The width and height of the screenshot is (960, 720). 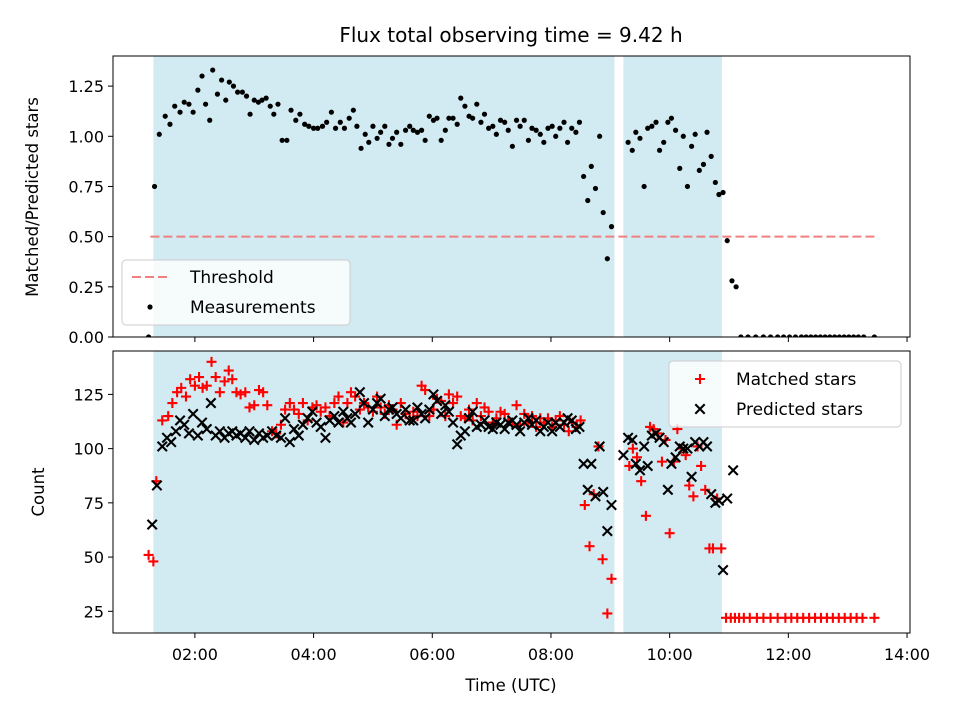 I want to click on legend-box, so click(x=785, y=394).